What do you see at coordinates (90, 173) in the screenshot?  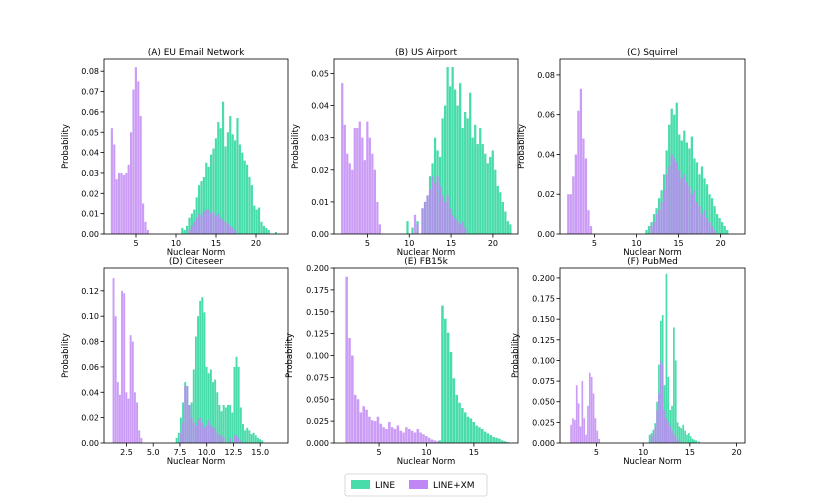 I see `y-tick-label: 0.03` at bounding box center [90, 173].